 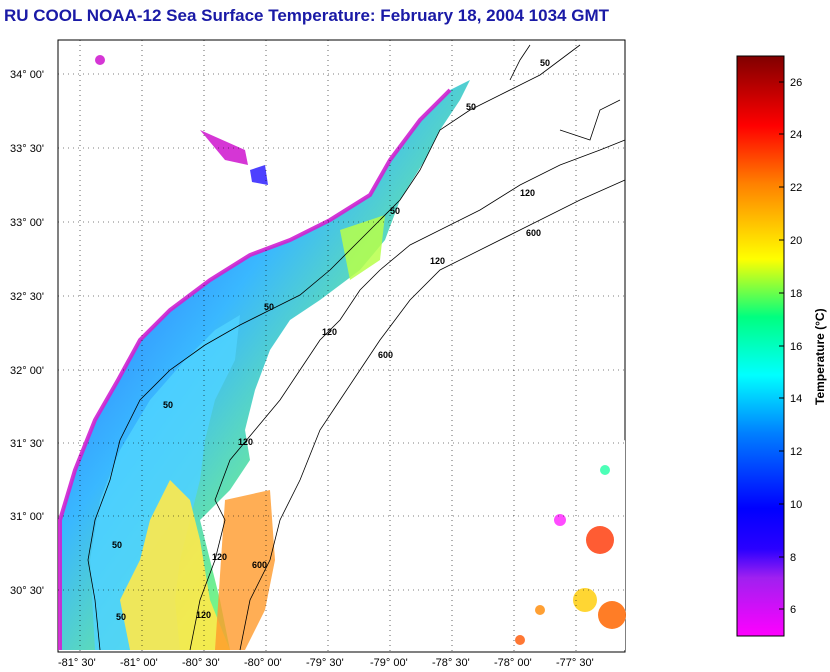 I want to click on colorbar-tick-label: 12, so click(x=796, y=452).